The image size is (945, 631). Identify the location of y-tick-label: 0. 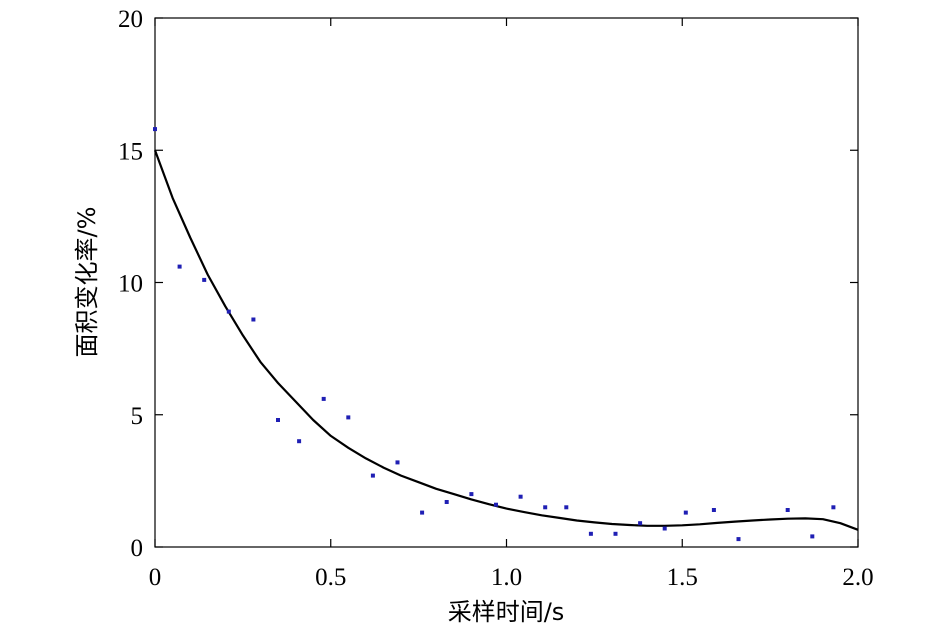
(137, 548).